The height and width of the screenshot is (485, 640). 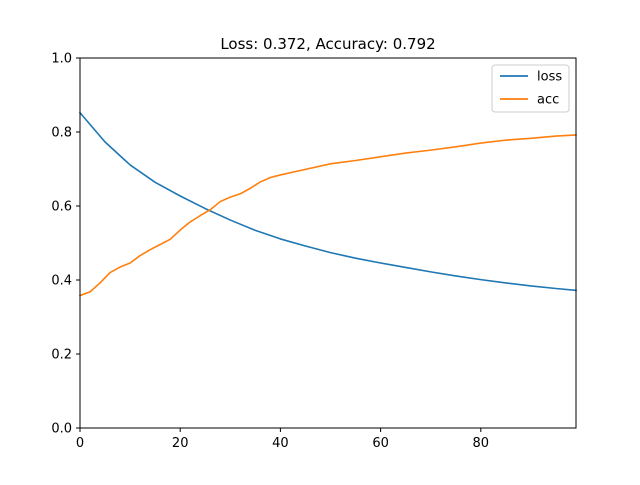 What do you see at coordinates (61, 355) in the screenshot?
I see `y-tick-label: 0.2` at bounding box center [61, 355].